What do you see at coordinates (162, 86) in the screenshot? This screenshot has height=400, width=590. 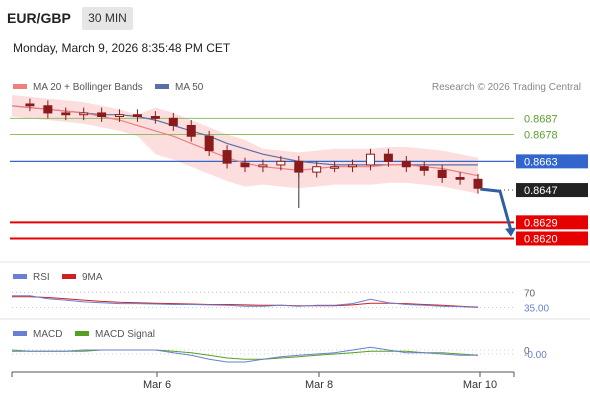 I see `ma50-legend-swatch` at bounding box center [162, 86].